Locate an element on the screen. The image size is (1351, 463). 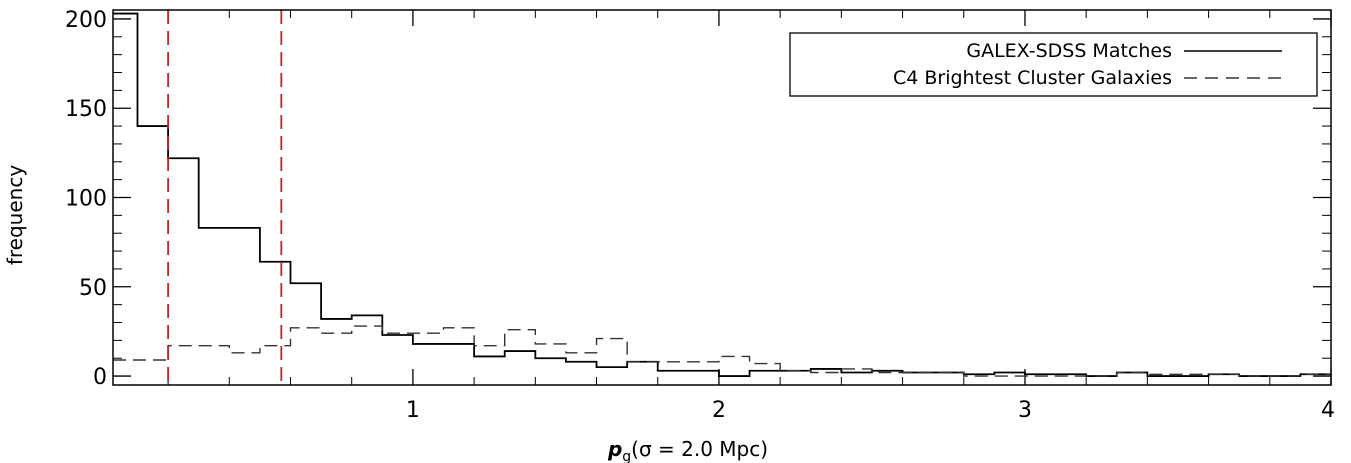
y-tick-label: 200 is located at coordinates (86, 20).